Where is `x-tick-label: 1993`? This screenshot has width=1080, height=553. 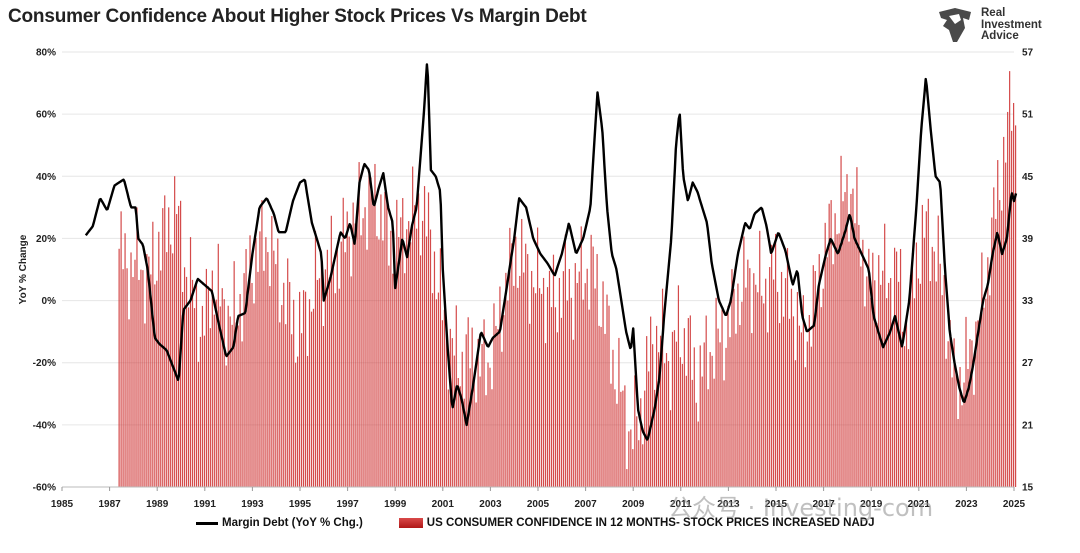
x-tick-label: 1993 is located at coordinates (252, 504).